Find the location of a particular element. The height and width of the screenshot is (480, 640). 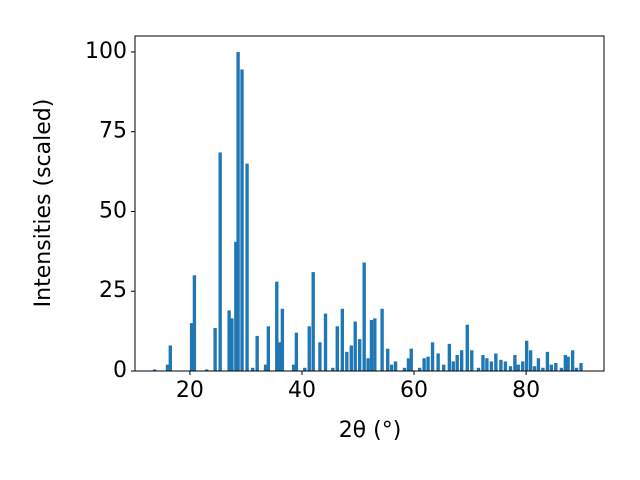

x-axis-label: 2θ (°) is located at coordinates (370, 430).